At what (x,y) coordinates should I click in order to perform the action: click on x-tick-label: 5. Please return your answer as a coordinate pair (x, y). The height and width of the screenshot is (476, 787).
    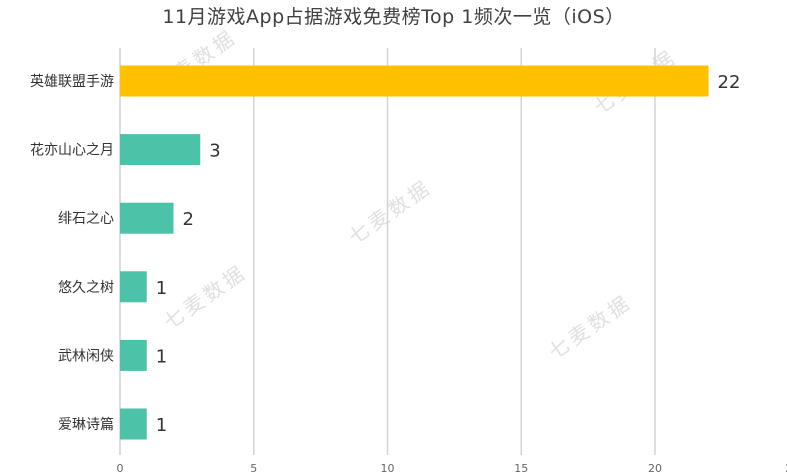
    Looking at the image, I should click on (253, 468).